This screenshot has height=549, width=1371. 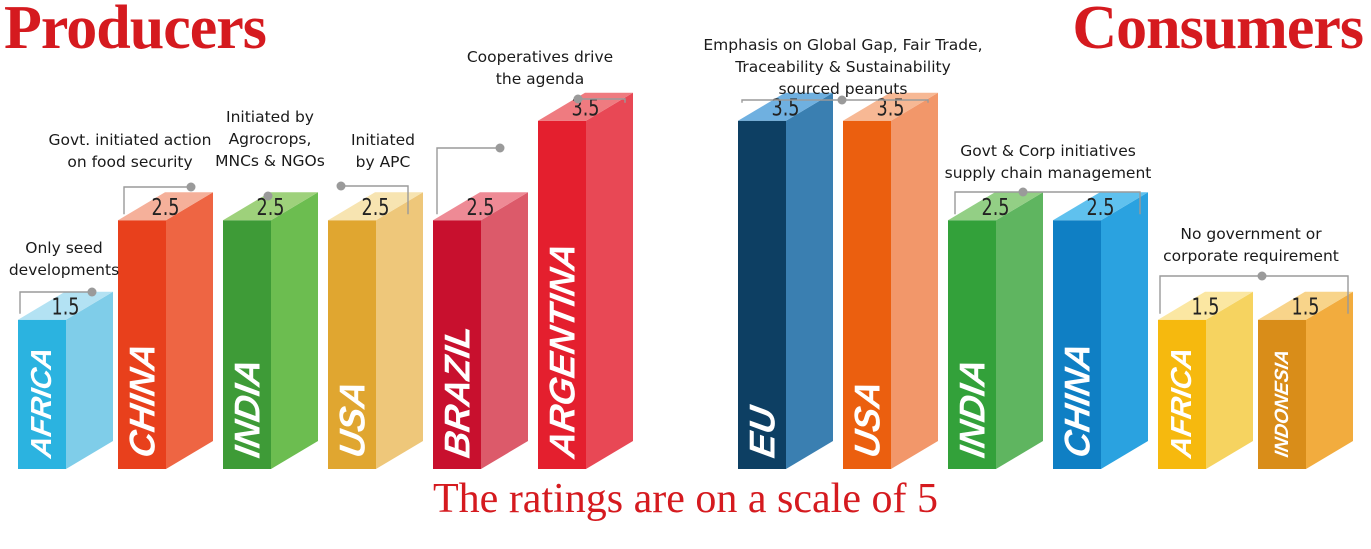 What do you see at coordinates (1254, 294) in the screenshot?
I see `note-consumers-africa-indonesia-leader` at bounding box center [1254, 294].